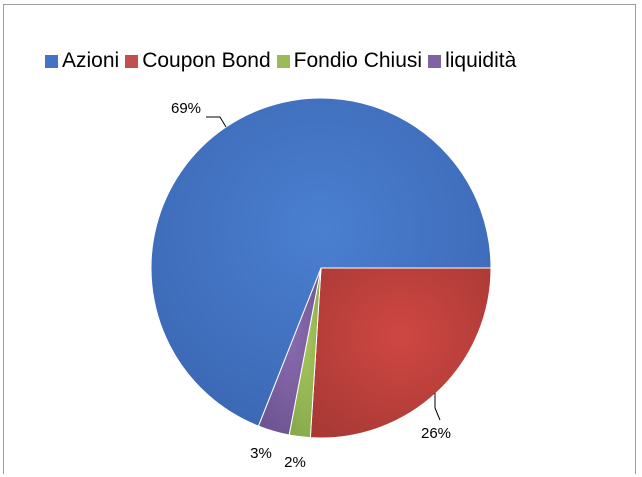 This screenshot has height=477, width=642. I want to click on pie-slice-coupon-bond, so click(400, 353).